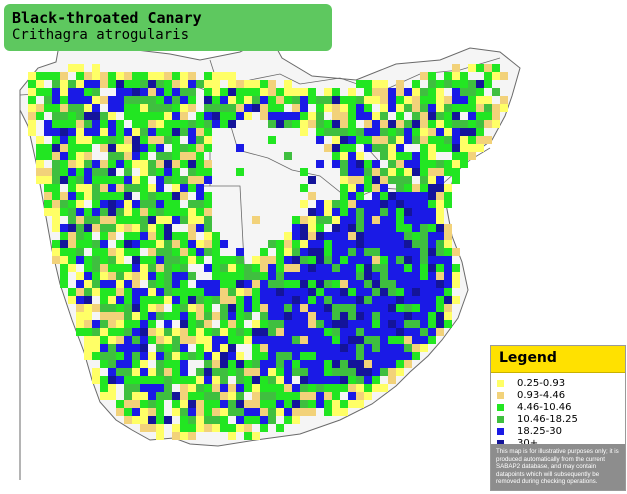 The image size is (627, 494). What do you see at coordinates (500, 407) in the screenshot?
I see `legend-swatch` at bounding box center [500, 407].